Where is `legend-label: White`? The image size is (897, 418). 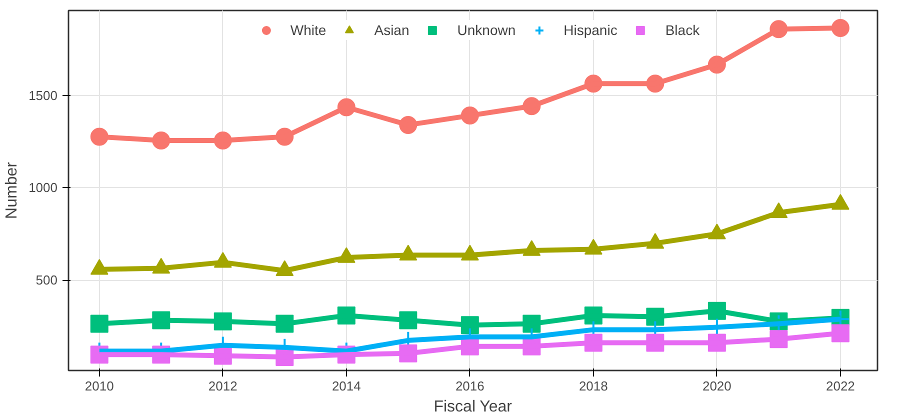
legend-label: White is located at coordinates (308, 30).